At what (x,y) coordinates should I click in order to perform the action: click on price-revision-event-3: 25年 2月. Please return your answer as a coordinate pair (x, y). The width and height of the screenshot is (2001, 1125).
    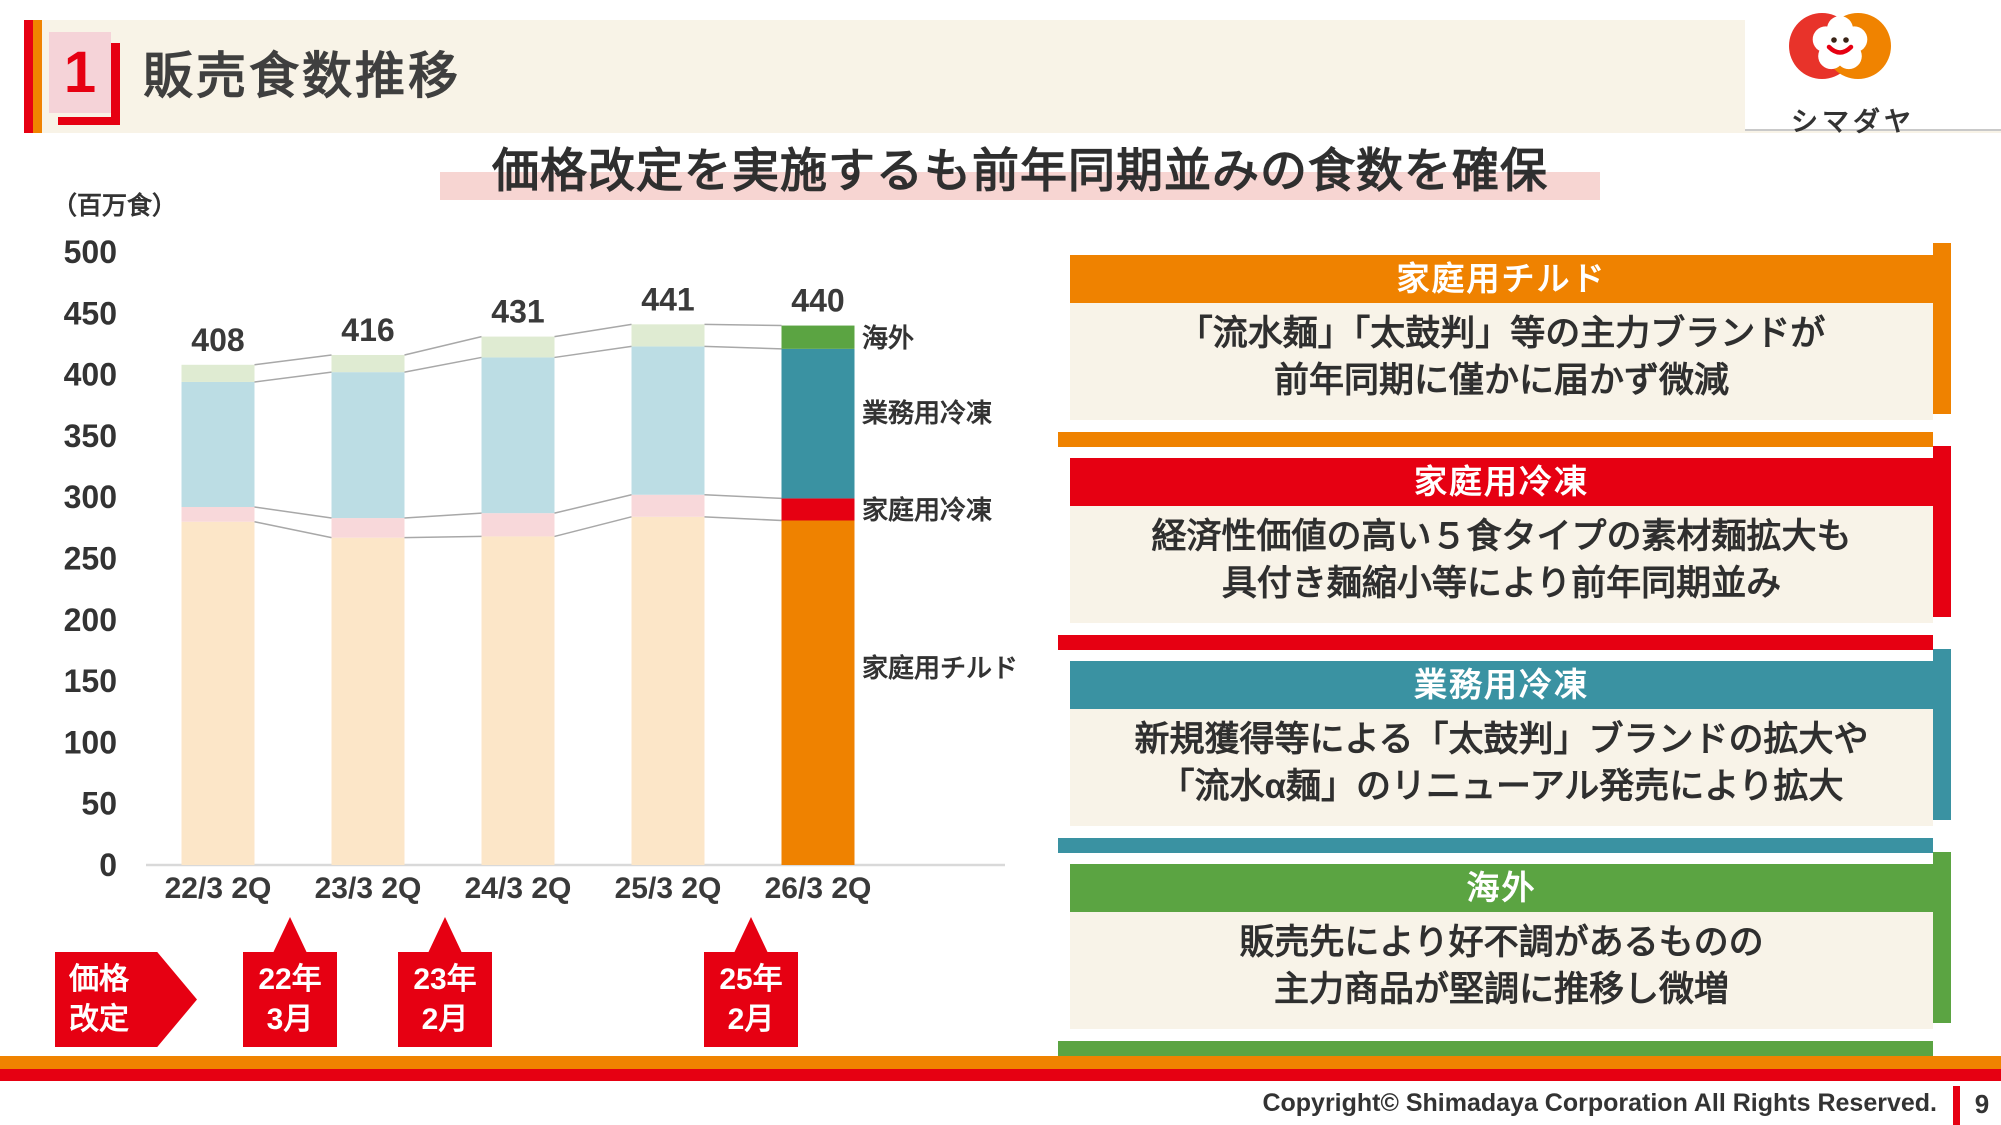
    Looking at the image, I should click on (751, 982).